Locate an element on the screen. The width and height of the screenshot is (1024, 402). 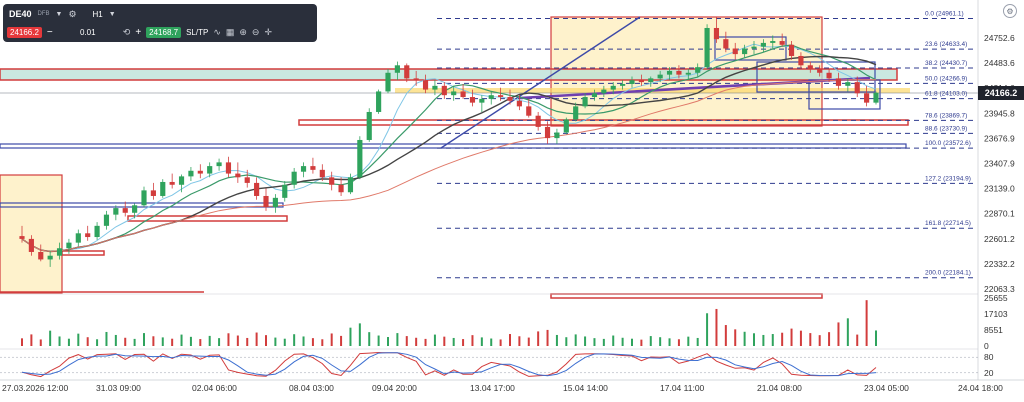
quantity-field: 0.01 is located at coordinates (87, 32).